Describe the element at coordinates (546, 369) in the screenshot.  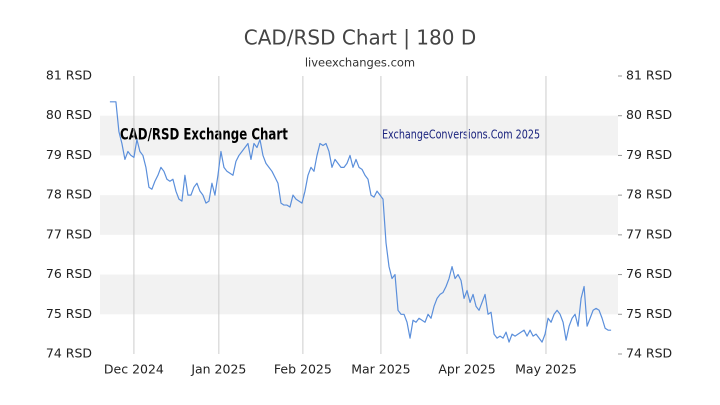
I see `x-tick-label: May 2025` at that location.